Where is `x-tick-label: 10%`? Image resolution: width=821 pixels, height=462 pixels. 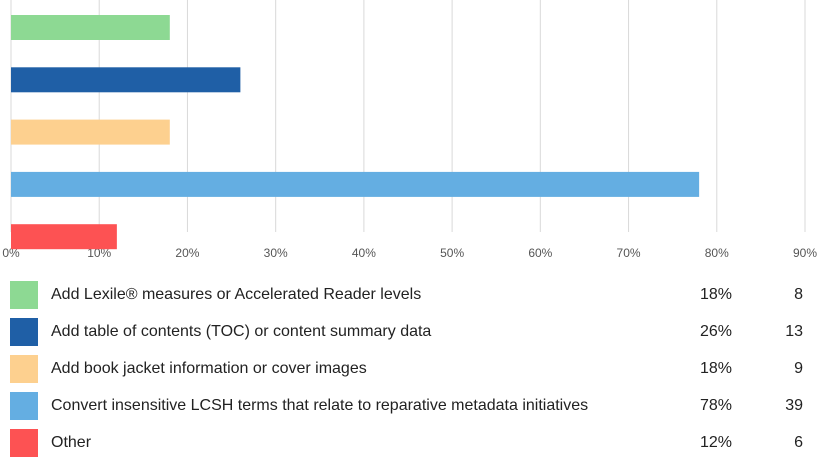 x-tick-label: 10% is located at coordinates (99, 253).